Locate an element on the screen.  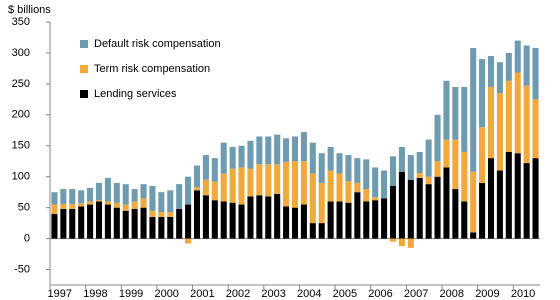
x-tick-label: 2007 is located at coordinates (416, 294).